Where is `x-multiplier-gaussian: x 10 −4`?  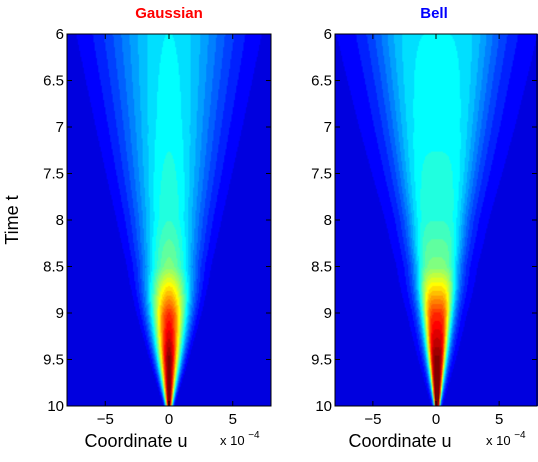
x-multiplier-gaussian: x 10 −4 is located at coordinates (240, 439).